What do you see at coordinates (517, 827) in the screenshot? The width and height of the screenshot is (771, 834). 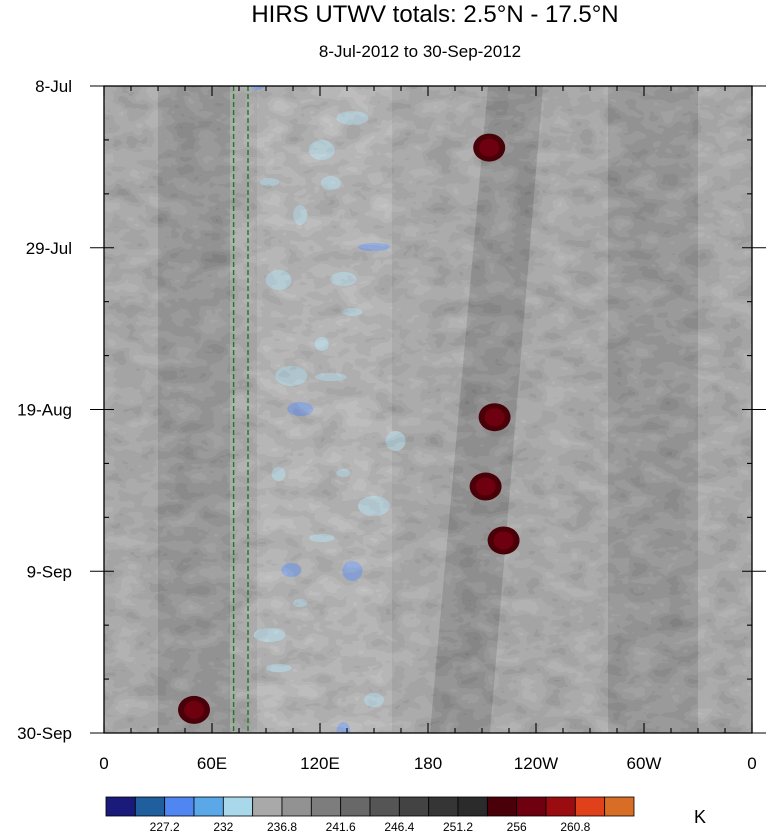 I see `colorbar-label: 256` at bounding box center [517, 827].